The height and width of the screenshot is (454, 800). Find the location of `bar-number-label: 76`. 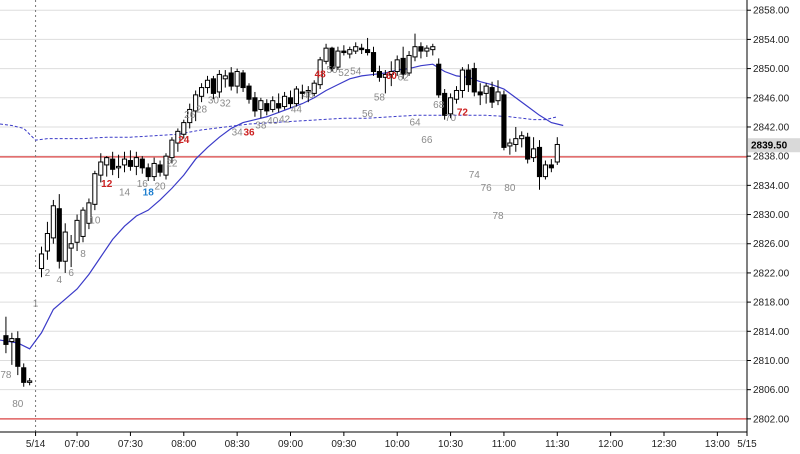

bar-number-label: 76 is located at coordinates (487, 188).